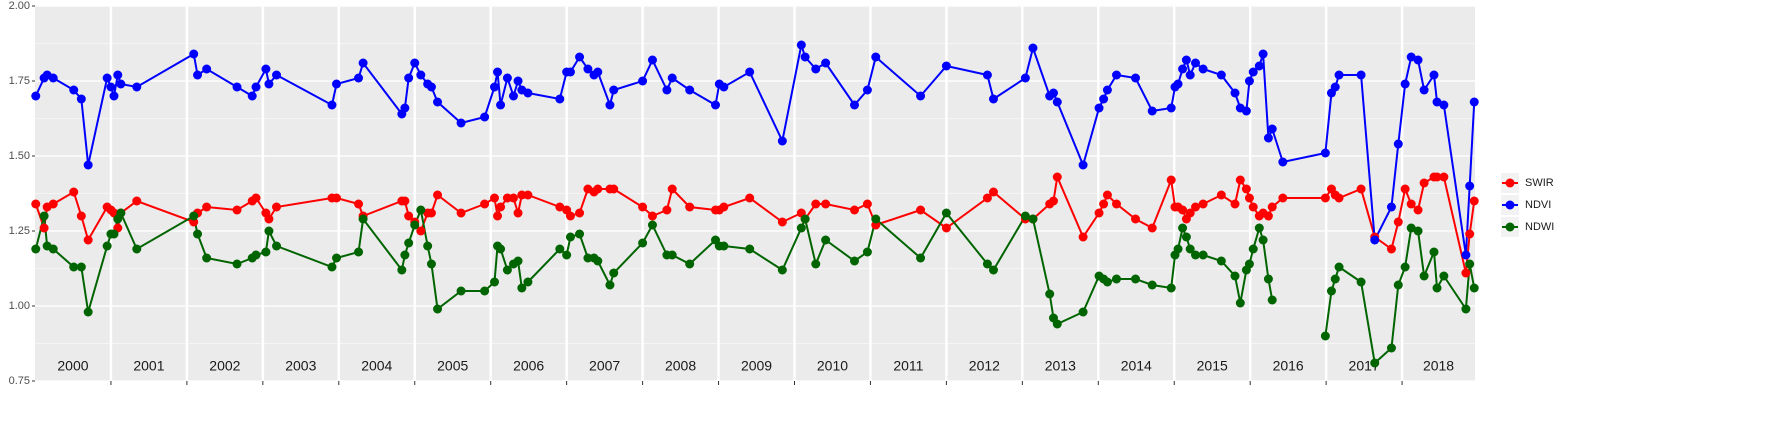 The width and height of the screenshot is (1773, 447). I want to click on year-label: 2011, so click(908, 366).